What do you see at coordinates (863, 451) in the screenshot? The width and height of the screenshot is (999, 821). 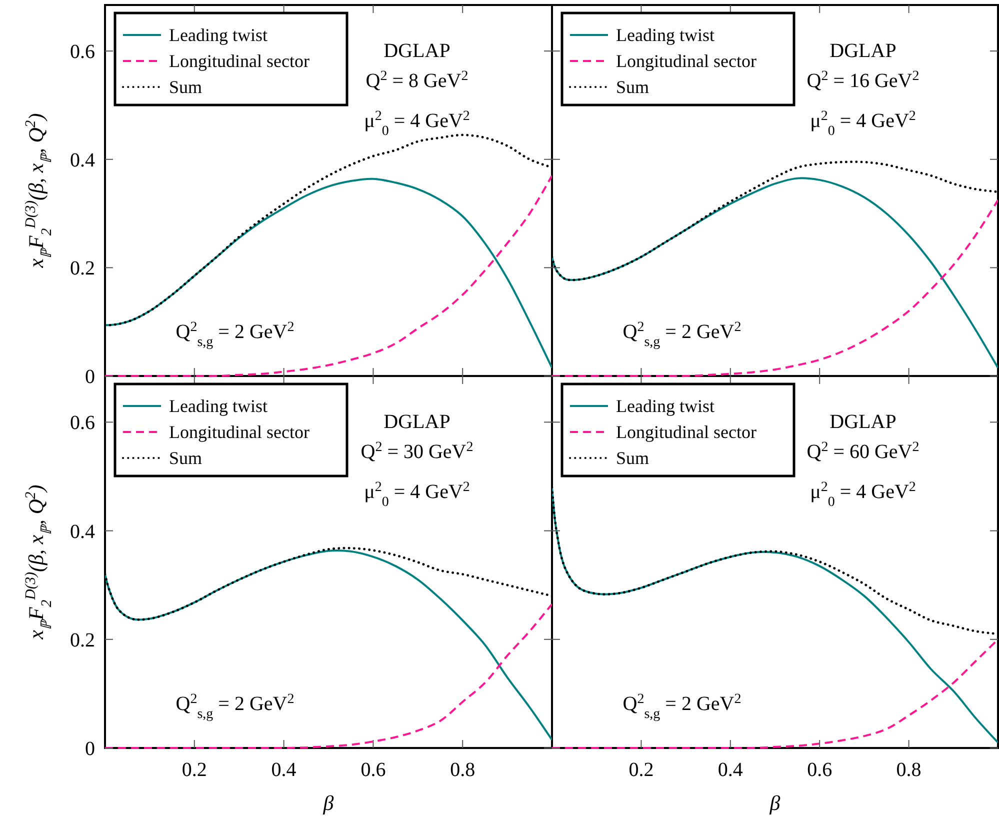 I see `annotation: Q$^{2}$ = 60 GeV$^{2}$` at bounding box center [863, 451].